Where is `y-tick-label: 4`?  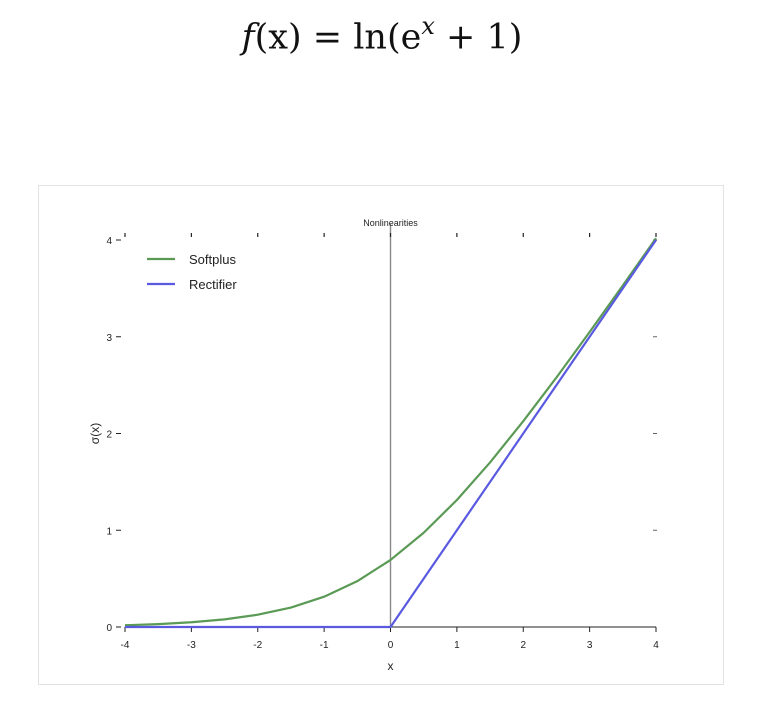
y-tick-label: 4 is located at coordinates (109, 241).